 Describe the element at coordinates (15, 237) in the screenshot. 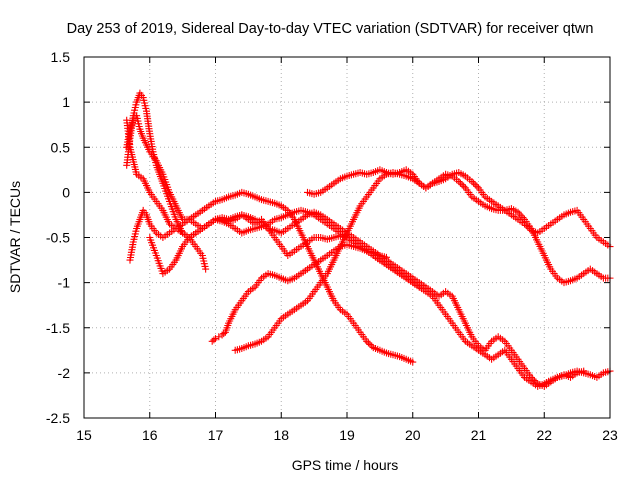

I see `y-axis-label: SDTVAR / TECUs` at that location.